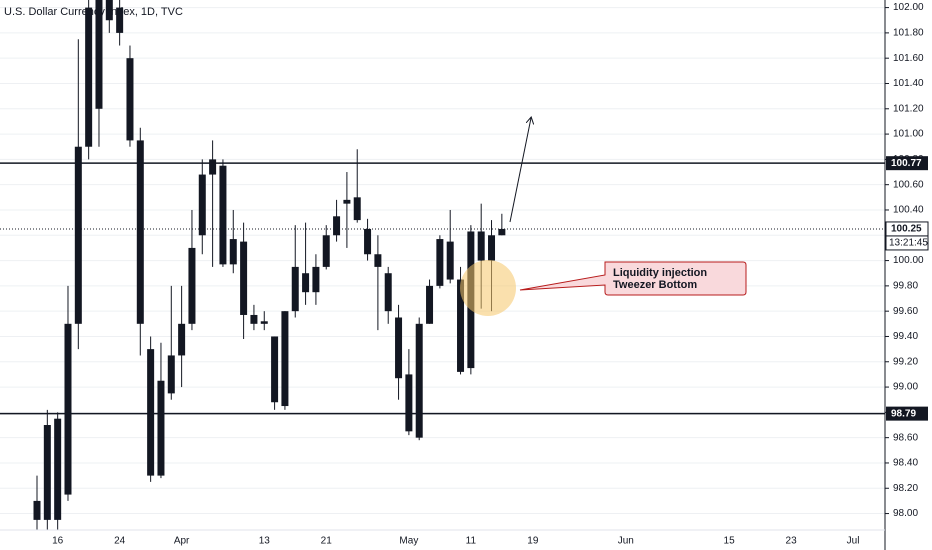  I want to click on annotation-layer: Liquidity injection Tweezer Bottom, so click(603, 217).